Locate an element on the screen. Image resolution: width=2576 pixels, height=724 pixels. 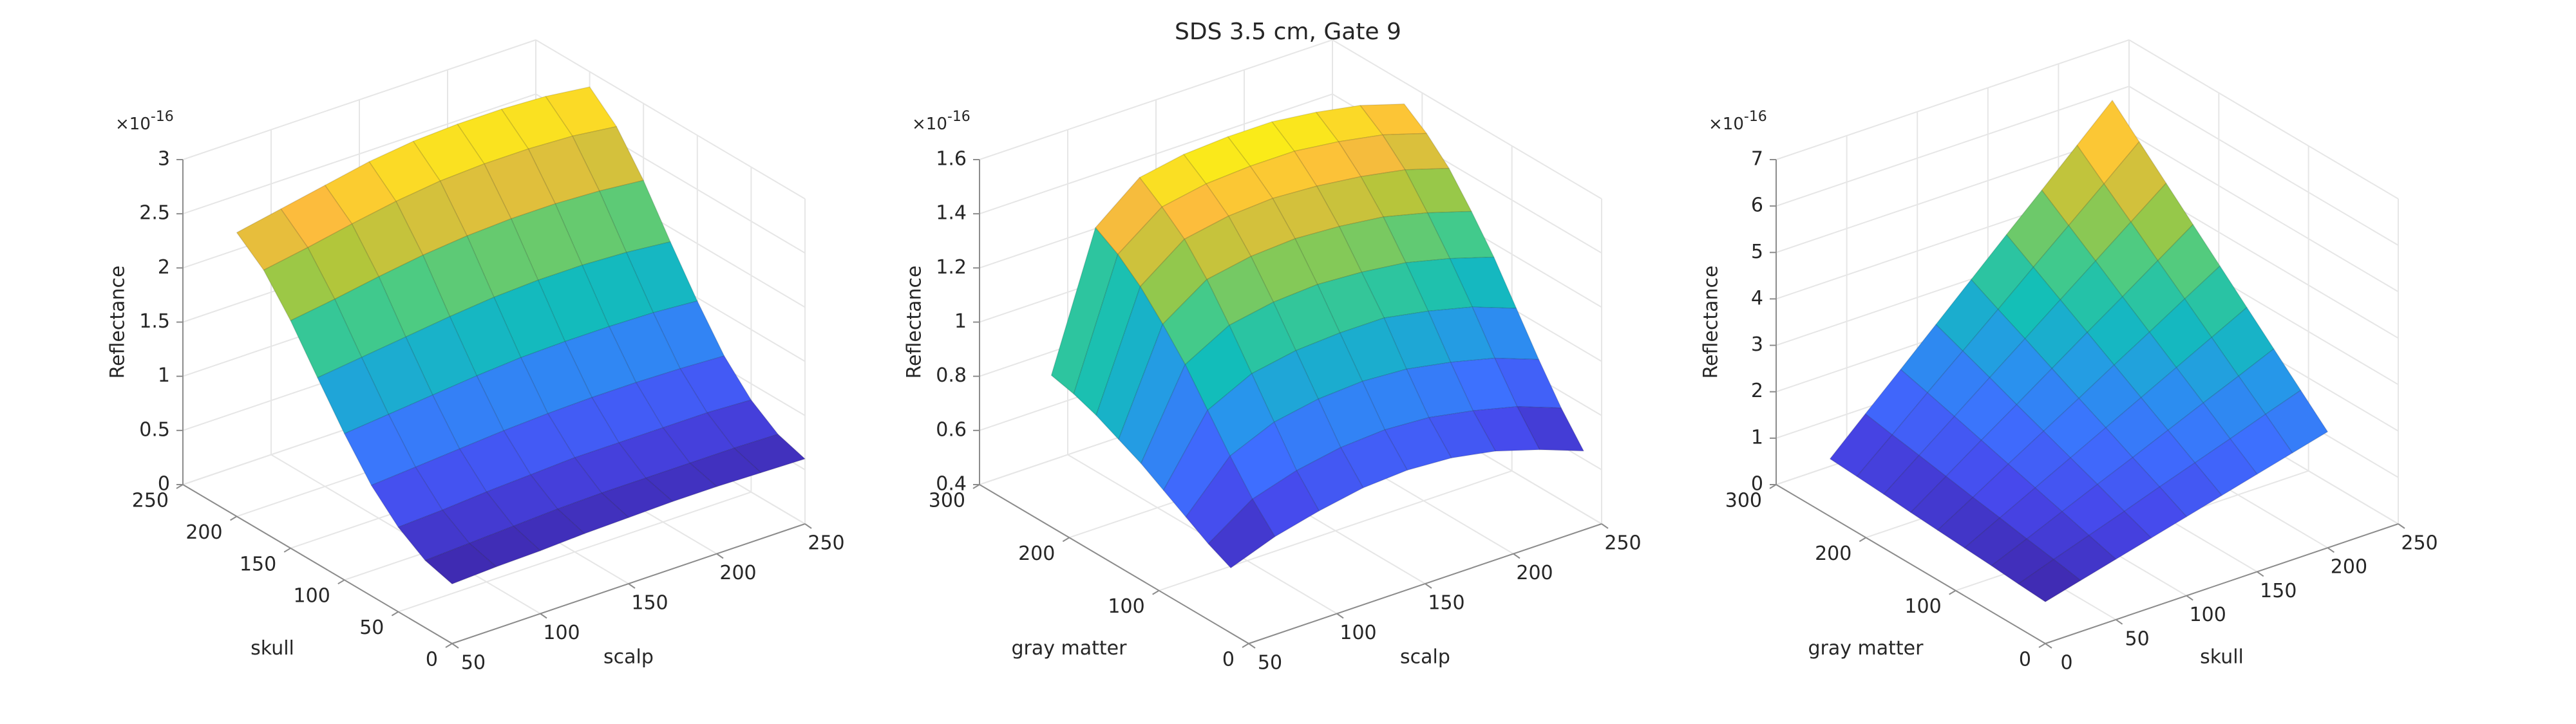
z-tick-label: 1.5 is located at coordinates (155, 321).